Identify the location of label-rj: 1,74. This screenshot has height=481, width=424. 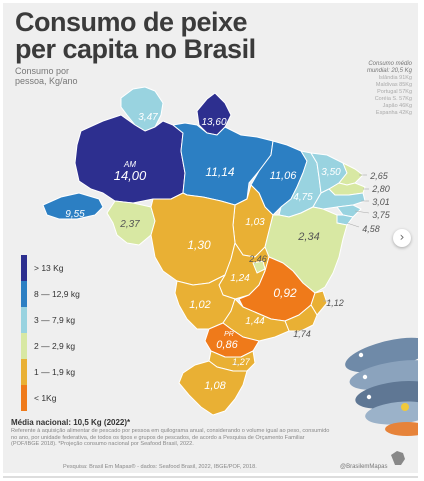
(302, 334).